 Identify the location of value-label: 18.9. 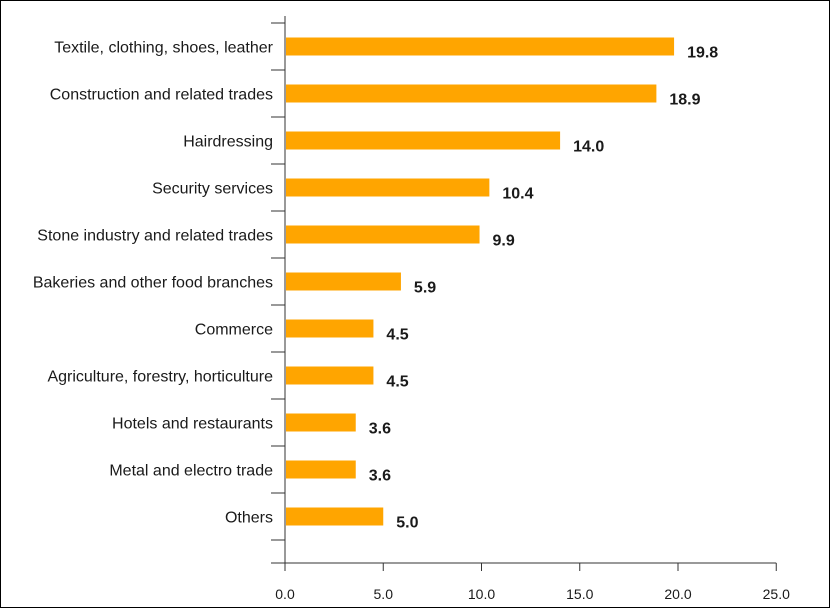
(684, 100).